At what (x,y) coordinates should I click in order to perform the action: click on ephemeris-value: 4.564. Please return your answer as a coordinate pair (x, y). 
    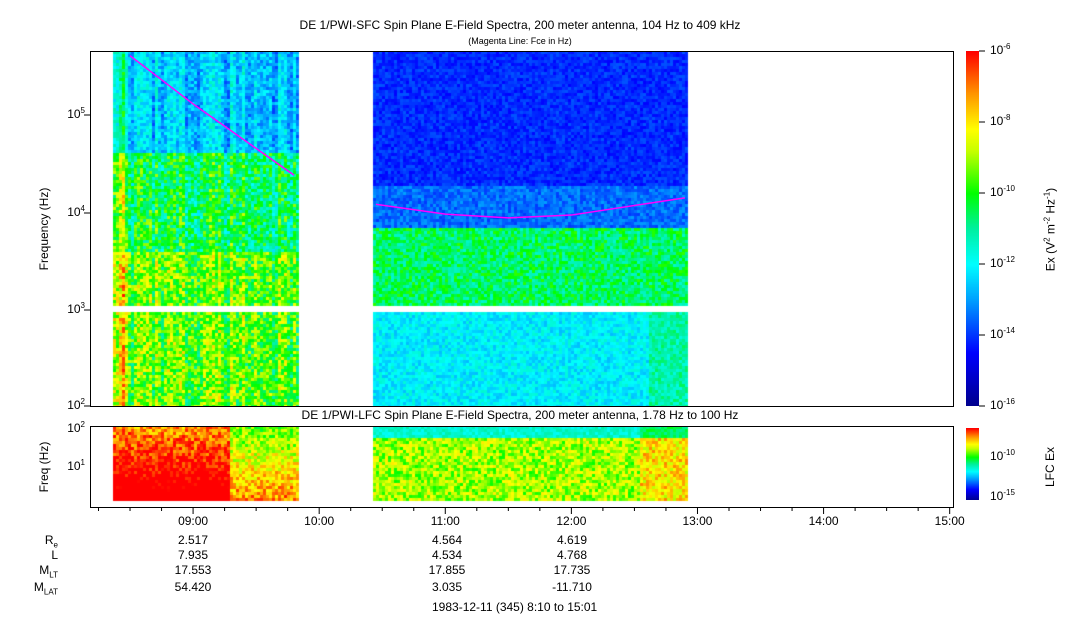
    Looking at the image, I should click on (447, 540).